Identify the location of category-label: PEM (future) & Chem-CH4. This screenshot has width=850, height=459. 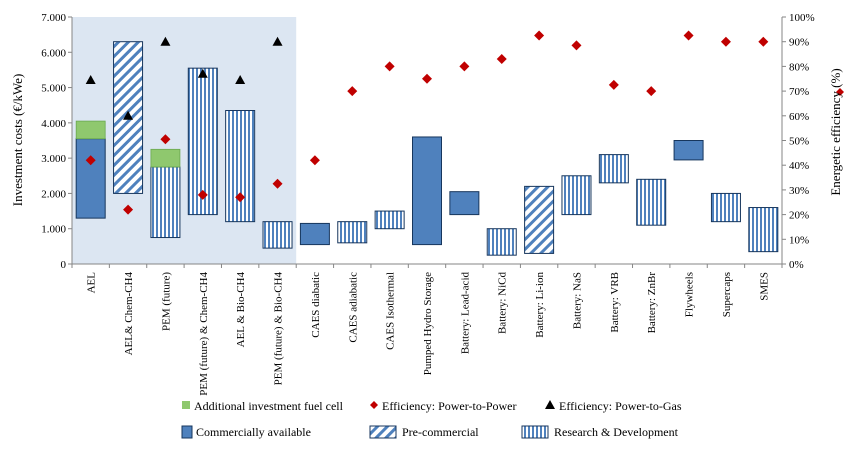
(204, 334).